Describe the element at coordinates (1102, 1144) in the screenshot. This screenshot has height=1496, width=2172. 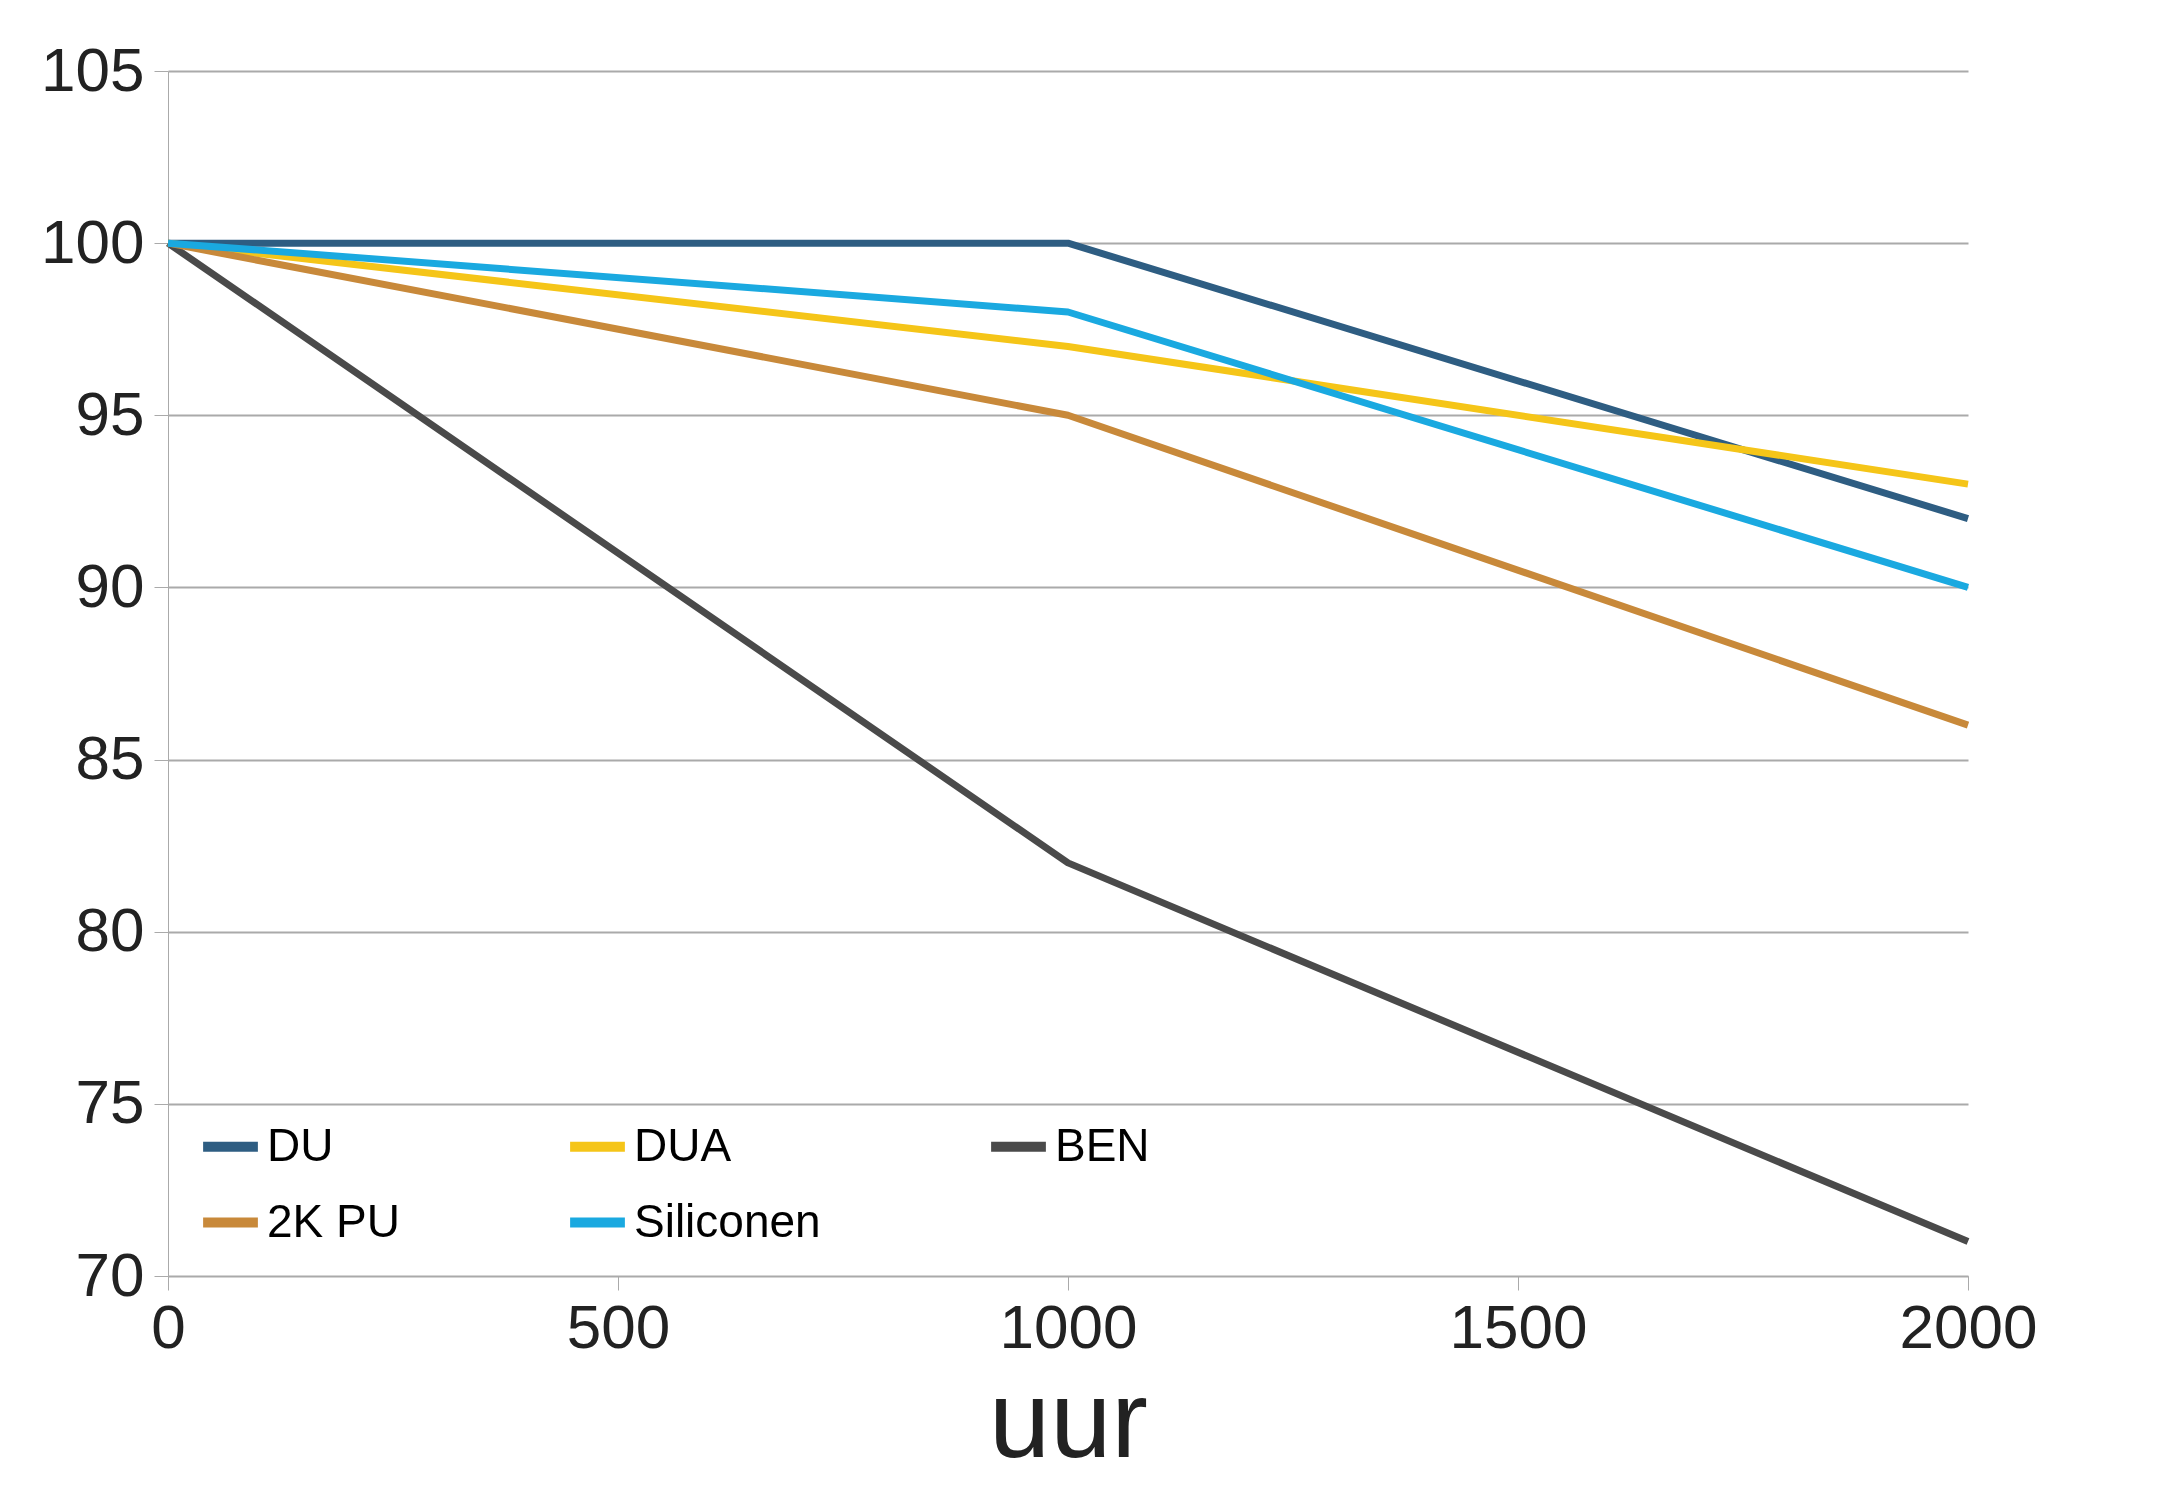
I see `legend-label: BEN` at that location.